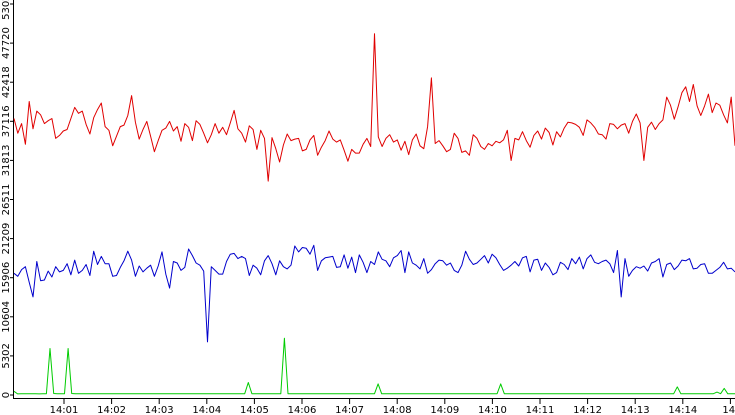 This screenshot has width=735, height=415. What do you see at coordinates (111, 410) in the screenshot?
I see `x-tick-label: 14:02` at bounding box center [111, 410].